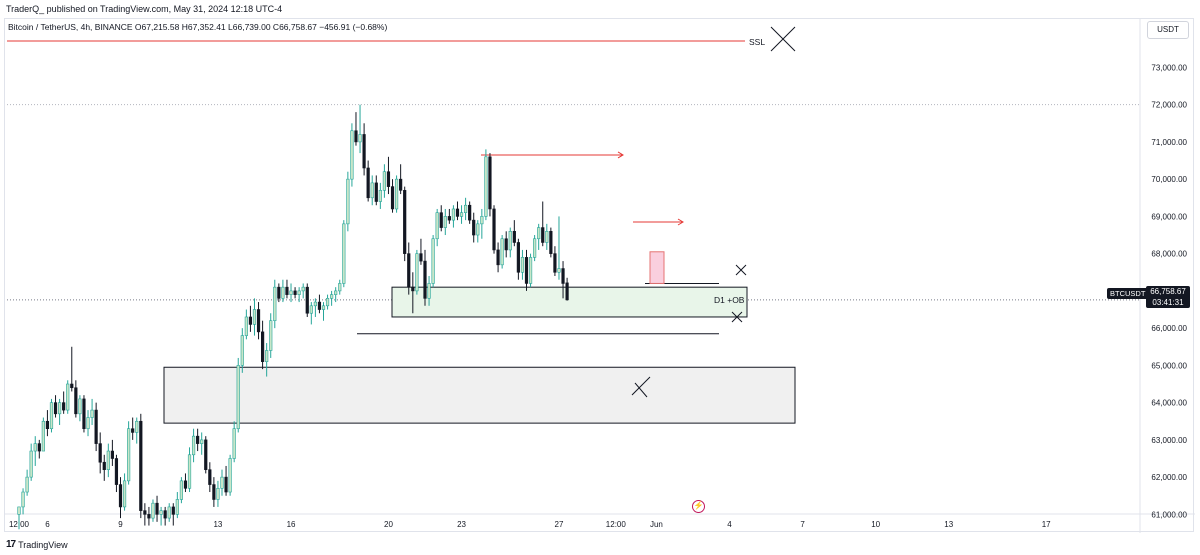  Describe the element at coordinates (783, 39) in the screenshot. I see `ssl-x-marker` at that location.